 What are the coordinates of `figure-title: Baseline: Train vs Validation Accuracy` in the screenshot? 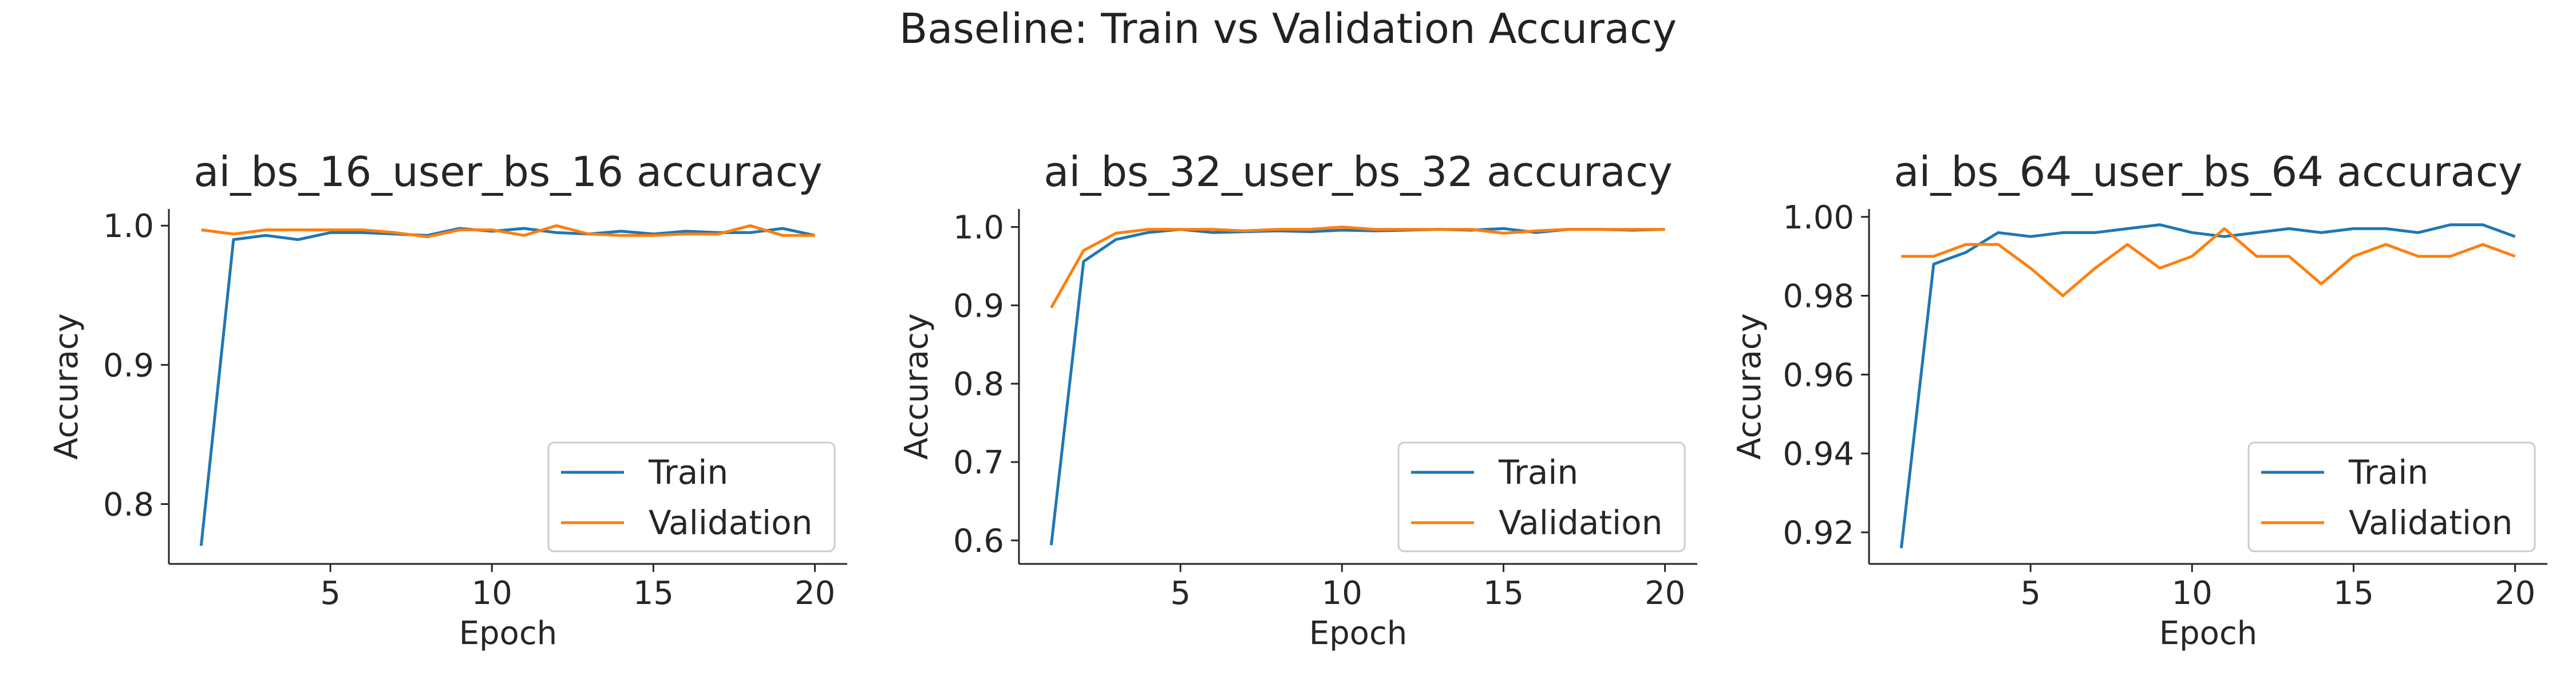 It's located at (1288, 29).